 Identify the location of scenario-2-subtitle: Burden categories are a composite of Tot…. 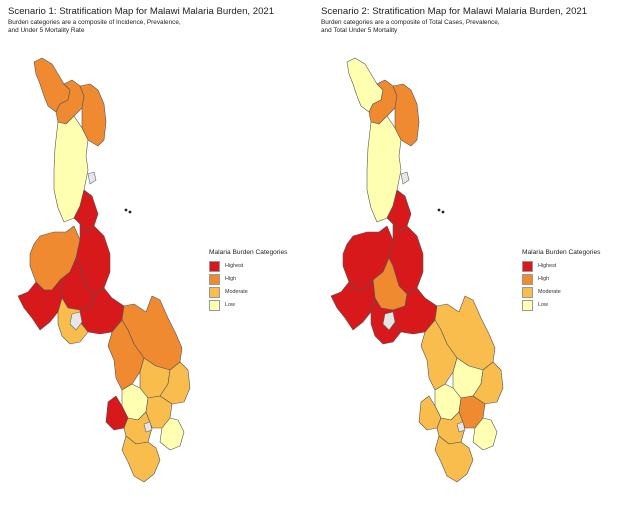
(410, 27).